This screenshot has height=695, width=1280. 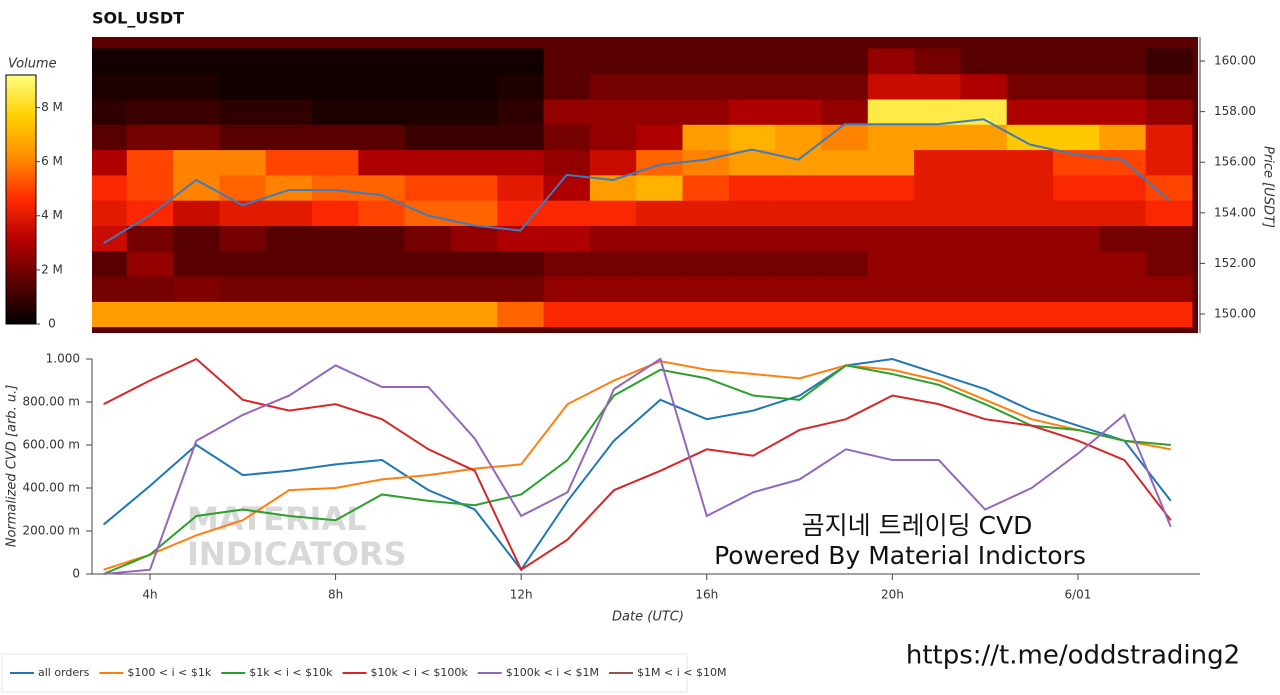 What do you see at coordinates (52, 324) in the screenshot?
I see `colorbar-tick-label: 0` at bounding box center [52, 324].